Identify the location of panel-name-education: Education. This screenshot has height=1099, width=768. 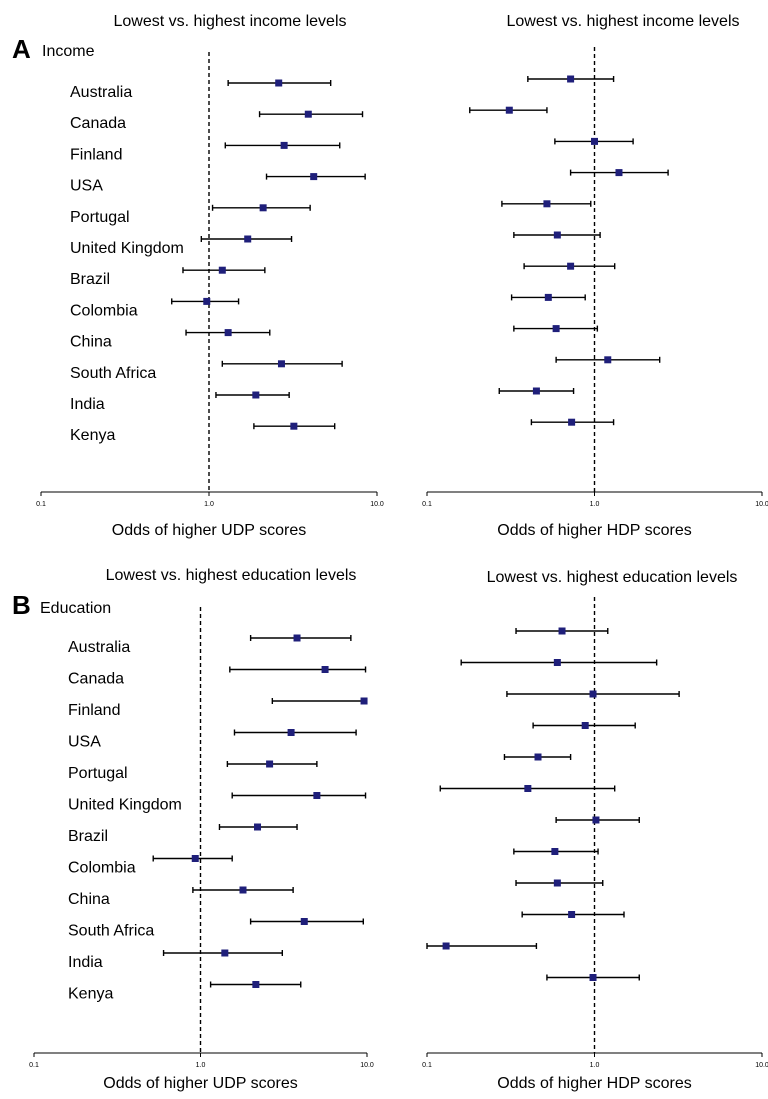
(75, 608).